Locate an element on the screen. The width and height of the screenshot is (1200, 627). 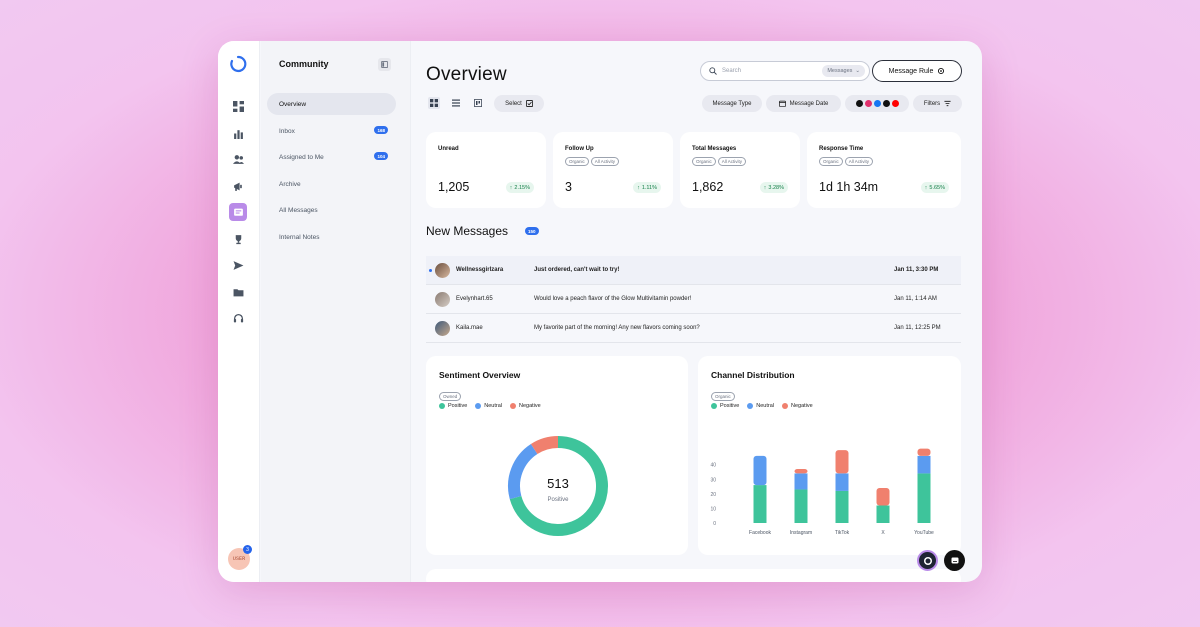
inbox-icon is located at coordinates (238, 212).